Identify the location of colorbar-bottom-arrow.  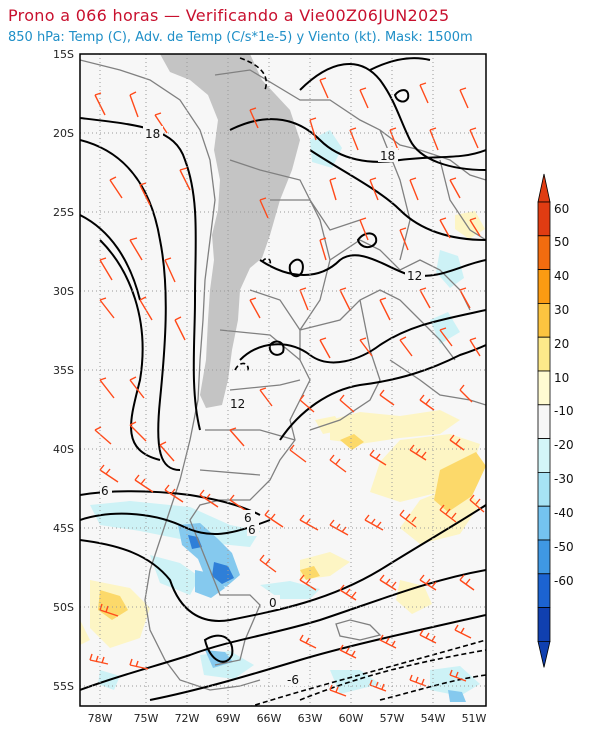
(544, 654).